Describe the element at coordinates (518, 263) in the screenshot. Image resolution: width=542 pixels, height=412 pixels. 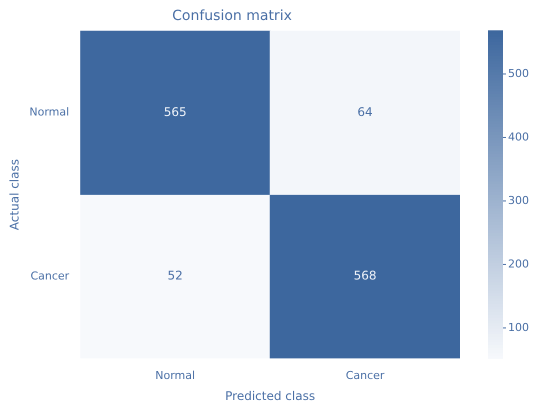
I see `color-bar-label: 200` at that location.